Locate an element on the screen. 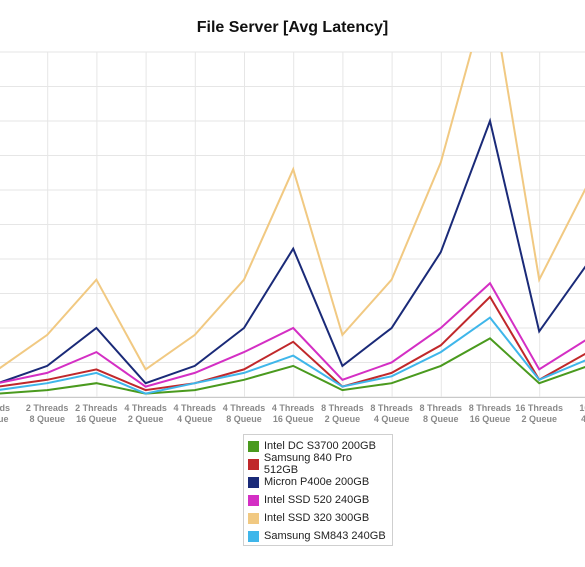  legend-item: Intel DC S3700 200GB is located at coordinates (318, 446).